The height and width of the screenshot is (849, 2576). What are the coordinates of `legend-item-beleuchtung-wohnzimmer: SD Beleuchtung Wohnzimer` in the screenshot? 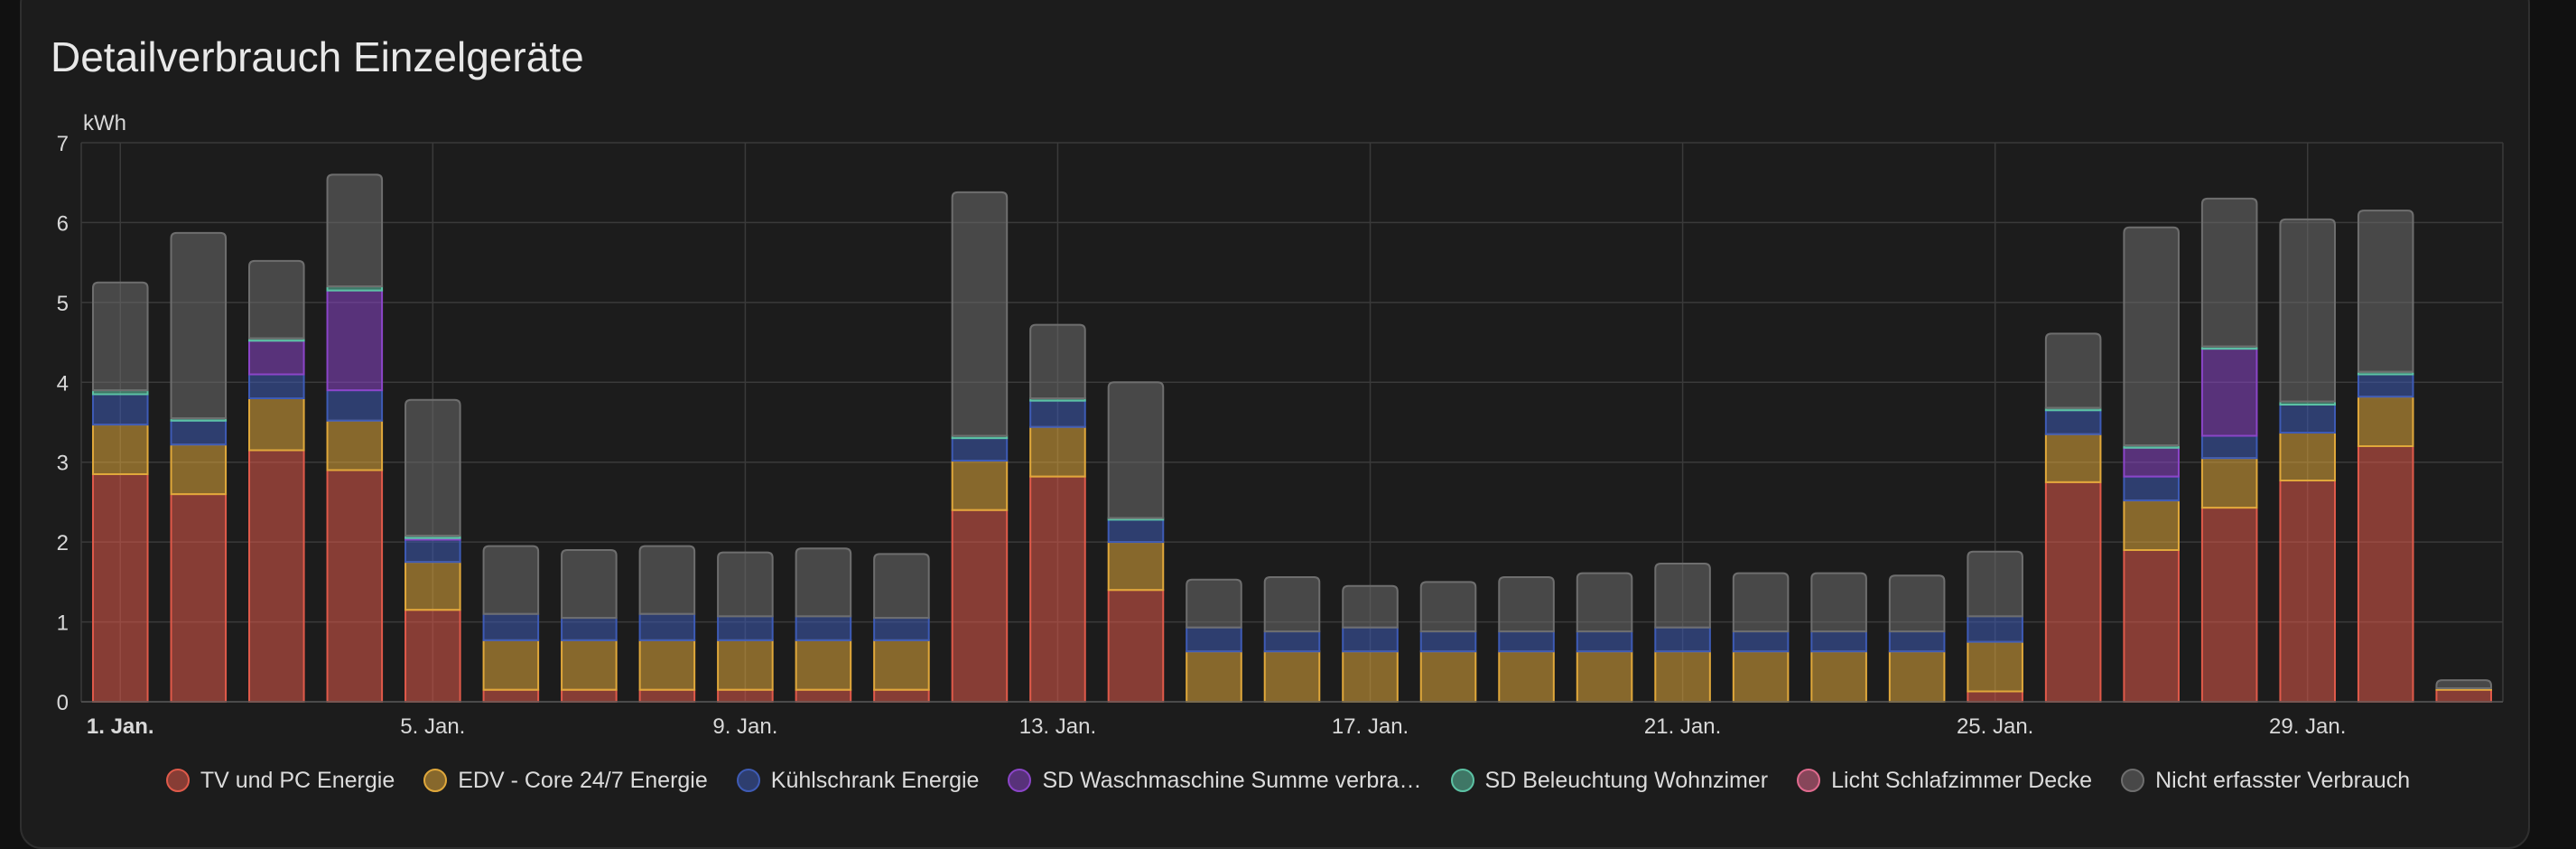 It's located at (1609, 781).